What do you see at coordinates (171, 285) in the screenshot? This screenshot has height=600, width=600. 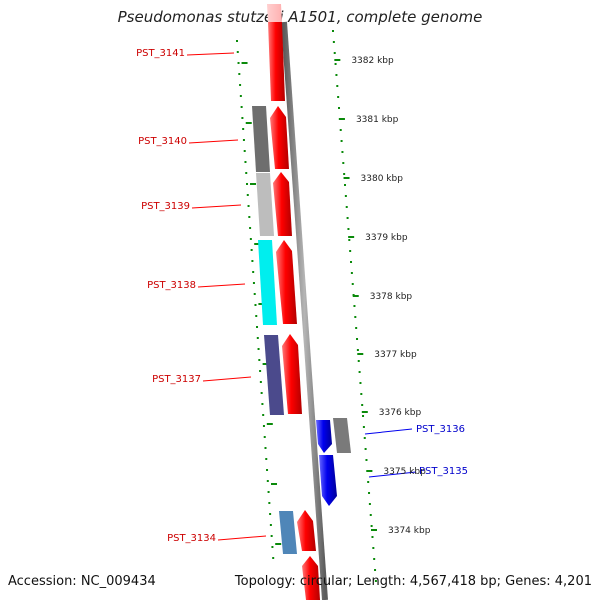 I see `gene-label-left: PST_3138` at bounding box center [171, 285].